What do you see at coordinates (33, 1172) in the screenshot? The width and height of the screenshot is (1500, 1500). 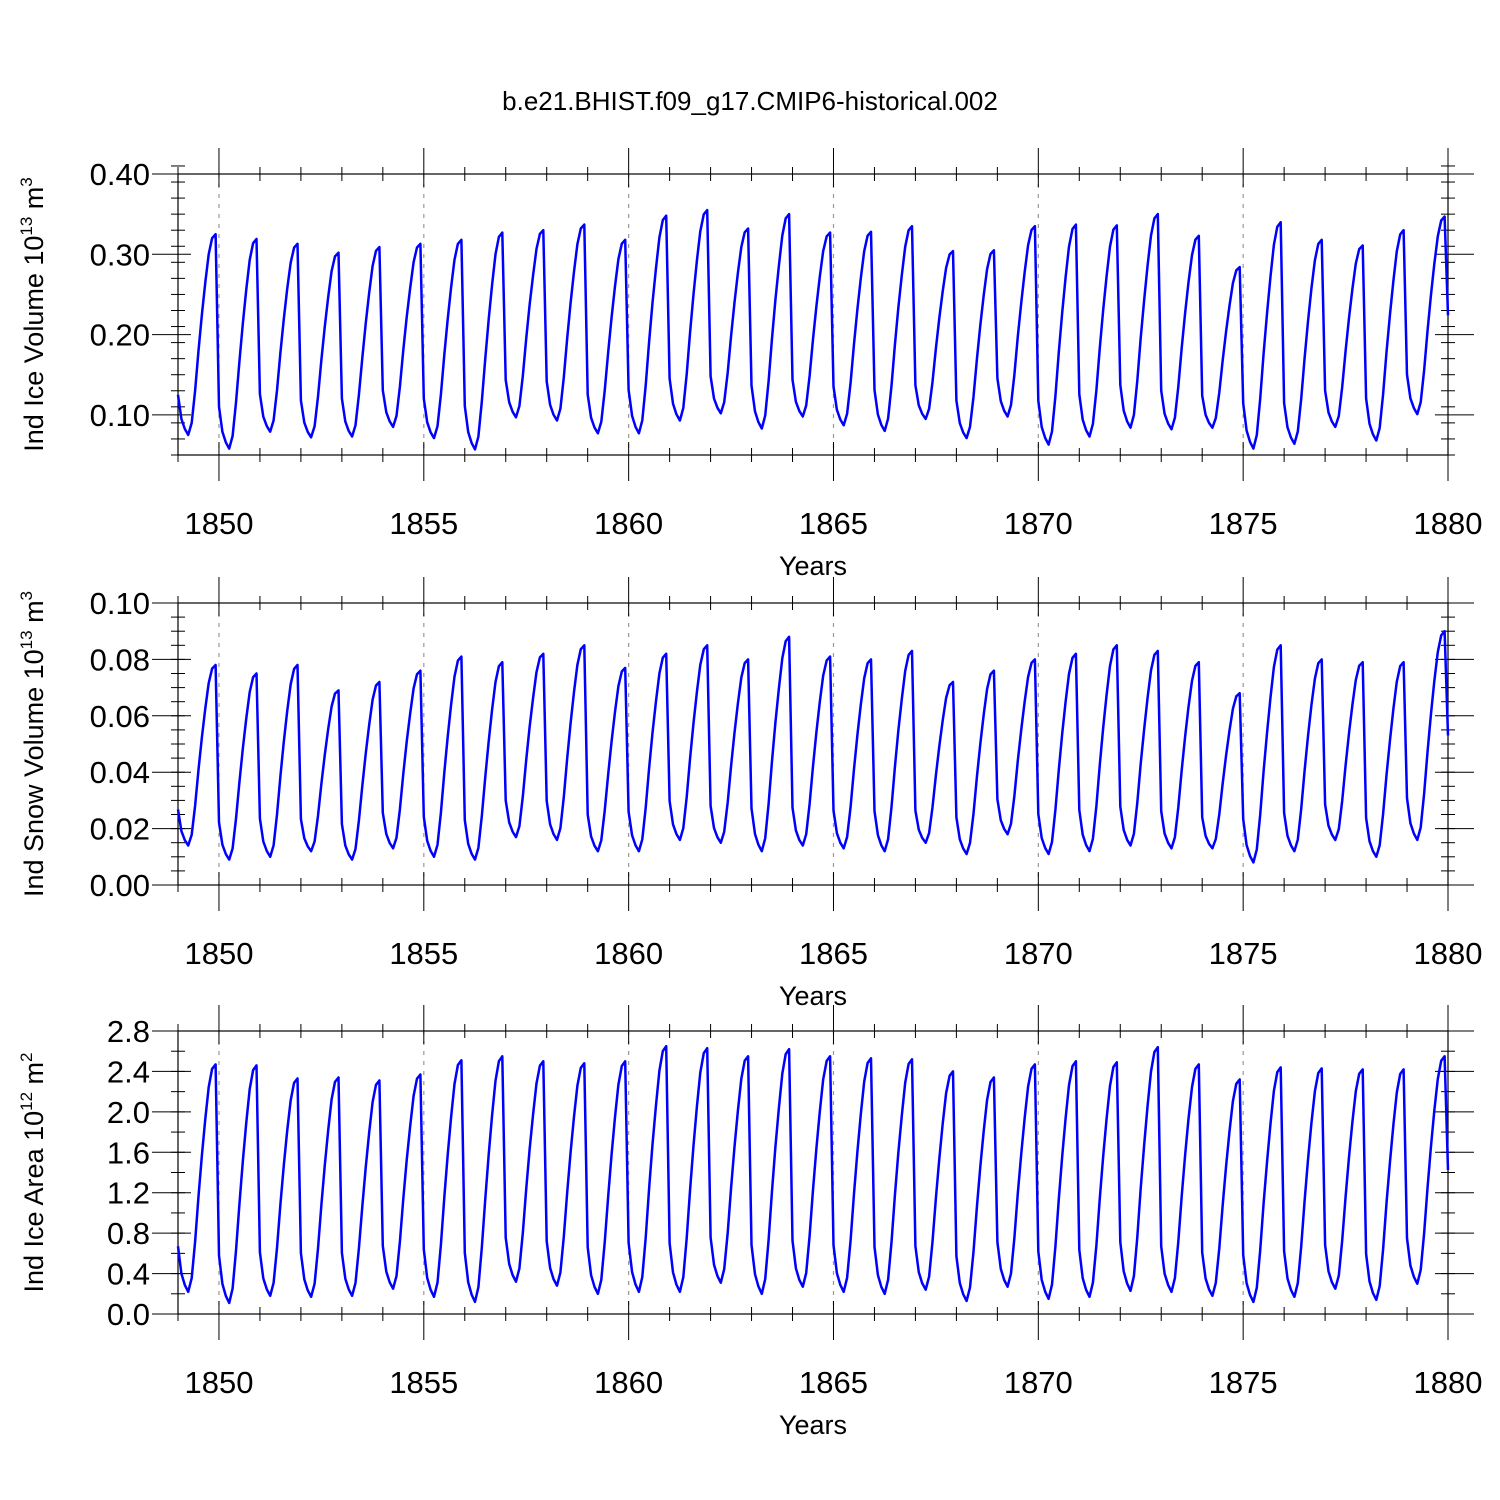 I see `yaxis-label: Ind Ice Area 1012 m2` at bounding box center [33, 1172].